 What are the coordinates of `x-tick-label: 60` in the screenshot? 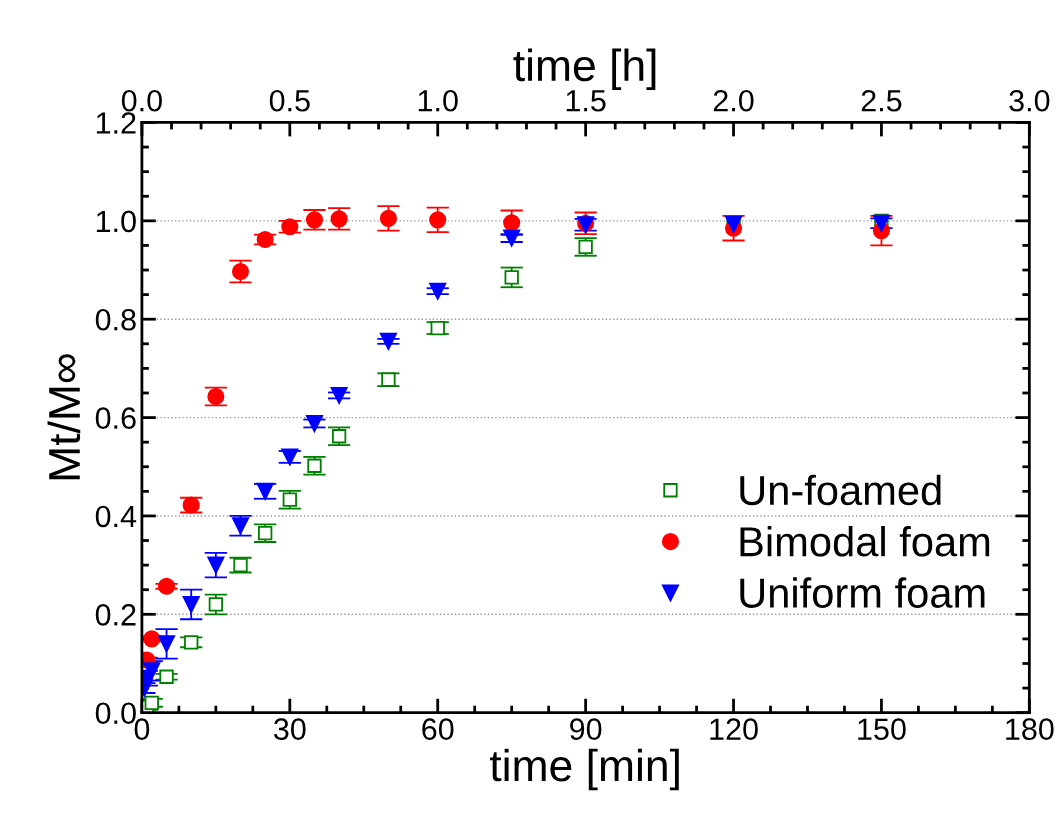 It's located at (438, 729).